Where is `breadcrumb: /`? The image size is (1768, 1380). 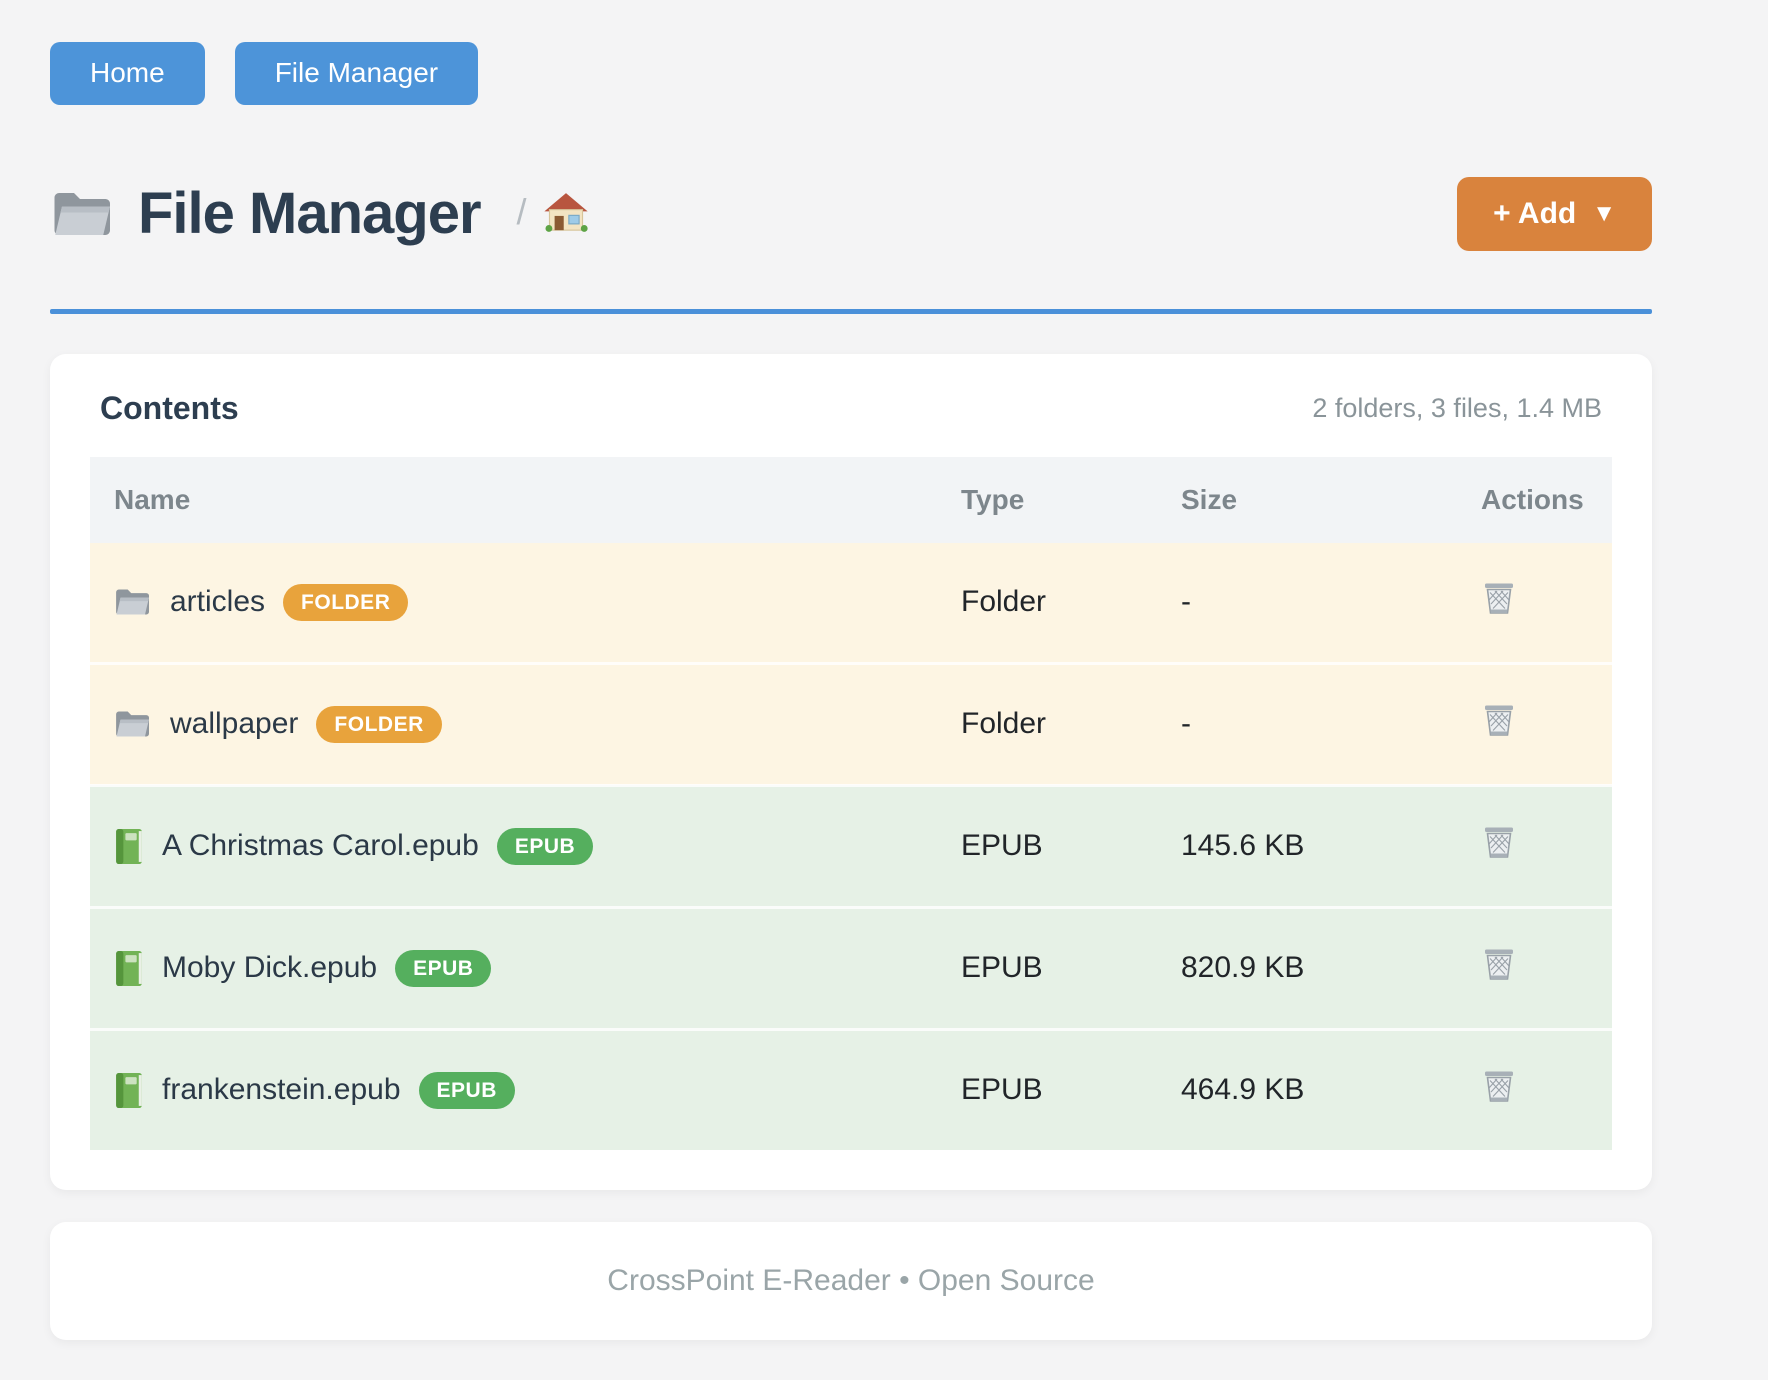 breadcrumb: / is located at coordinates (553, 214).